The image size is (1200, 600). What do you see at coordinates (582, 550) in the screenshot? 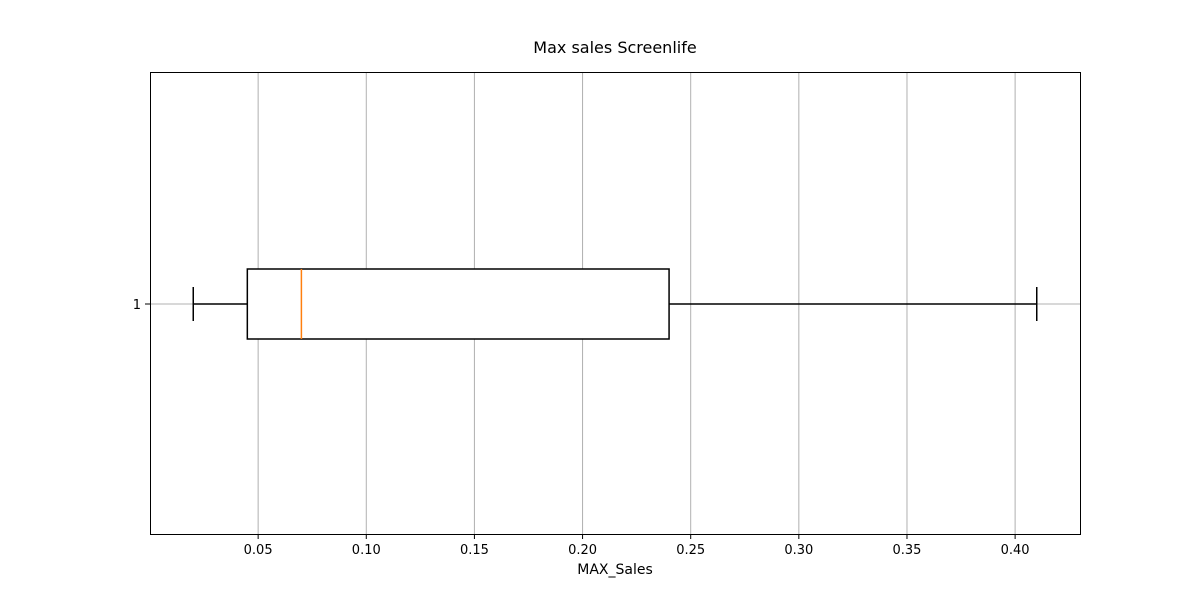
I see `x-tick-label: 0.20` at bounding box center [582, 550].